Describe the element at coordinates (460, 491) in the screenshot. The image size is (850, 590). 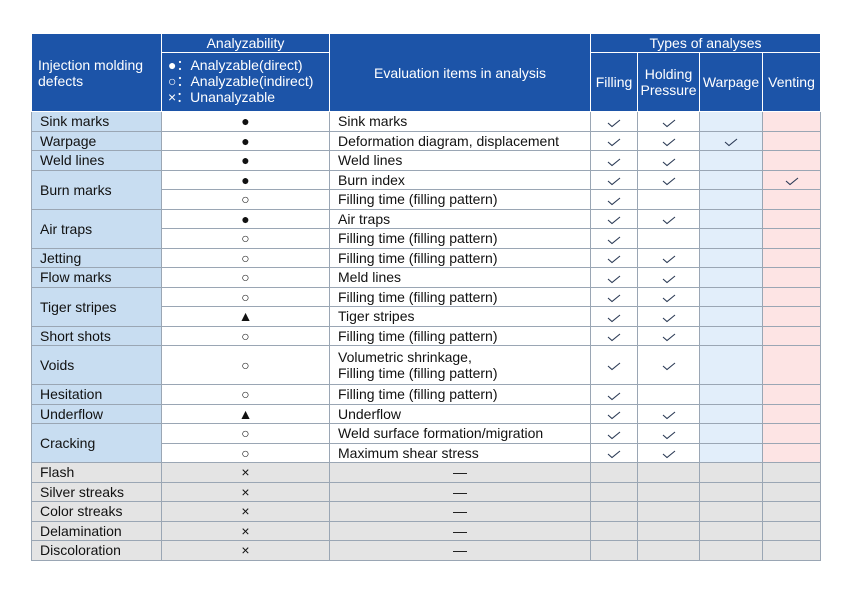
I see `evaluation-cell: —` at that location.